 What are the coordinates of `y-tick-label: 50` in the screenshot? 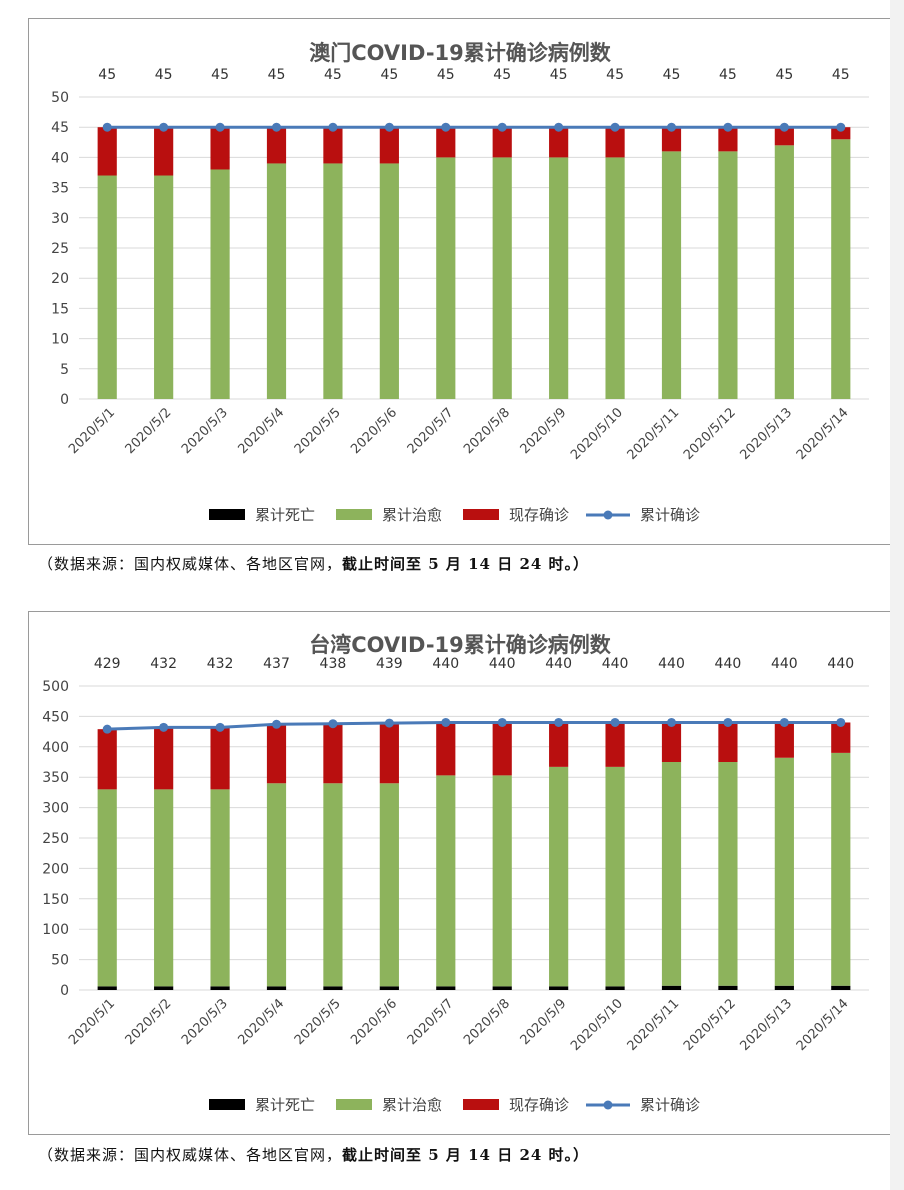 It's located at (60, 961).